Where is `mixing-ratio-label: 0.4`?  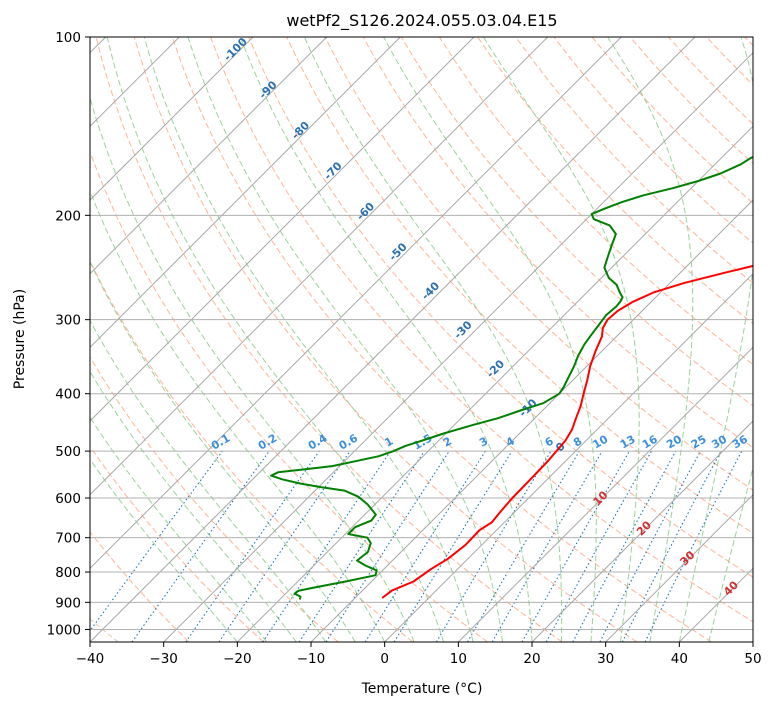
mixing-ratio-label: 0.4 is located at coordinates (318, 441).